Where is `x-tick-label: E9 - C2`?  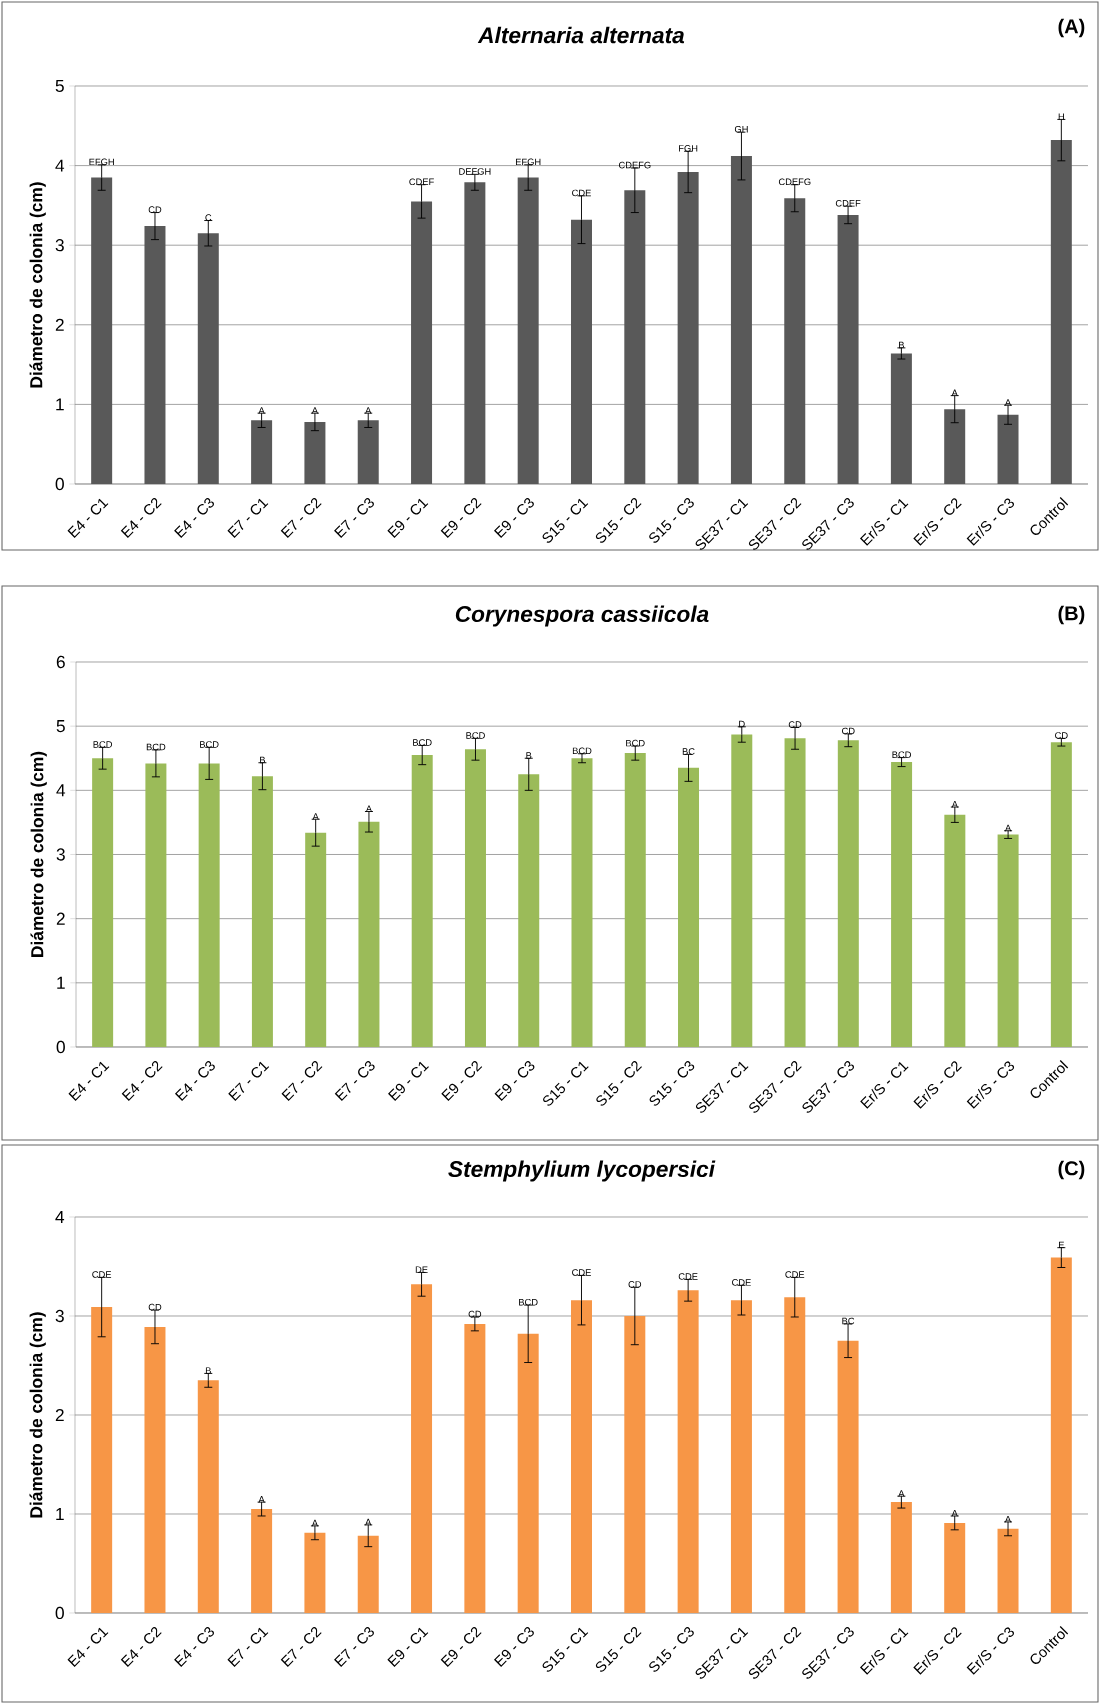
x-tick-label: E9 - C2 is located at coordinates (461, 518).